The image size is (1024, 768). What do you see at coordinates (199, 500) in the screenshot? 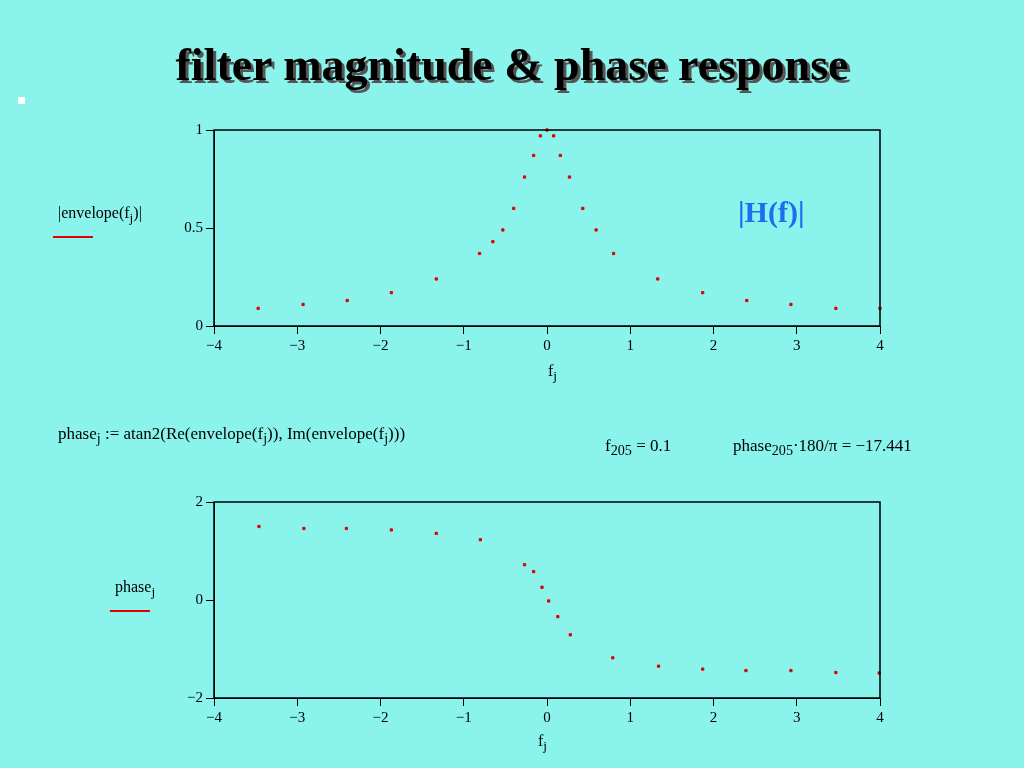
I see `y-tick-label: 2` at bounding box center [199, 500].